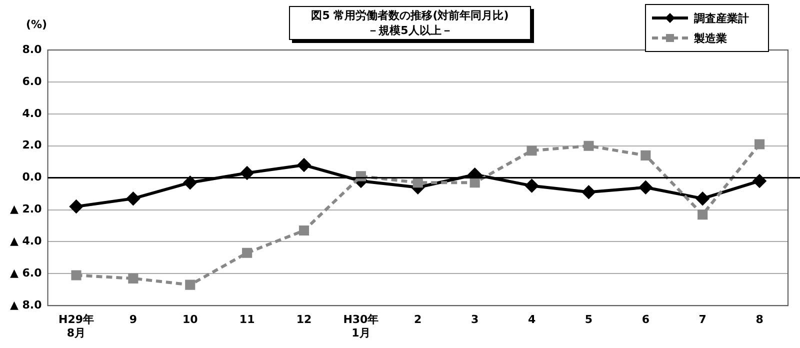 The width and height of the screenshot is (800, 348). What do you see at coordinates (588, 319) in the screenshot?
I see `x-tick-label: 5` at bounding box center [588, 319].